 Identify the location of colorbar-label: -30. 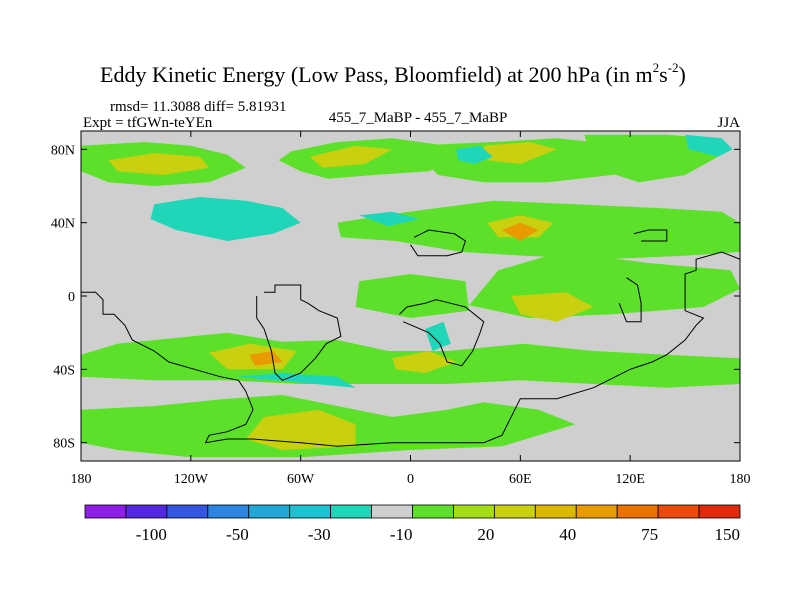
(319, 534).